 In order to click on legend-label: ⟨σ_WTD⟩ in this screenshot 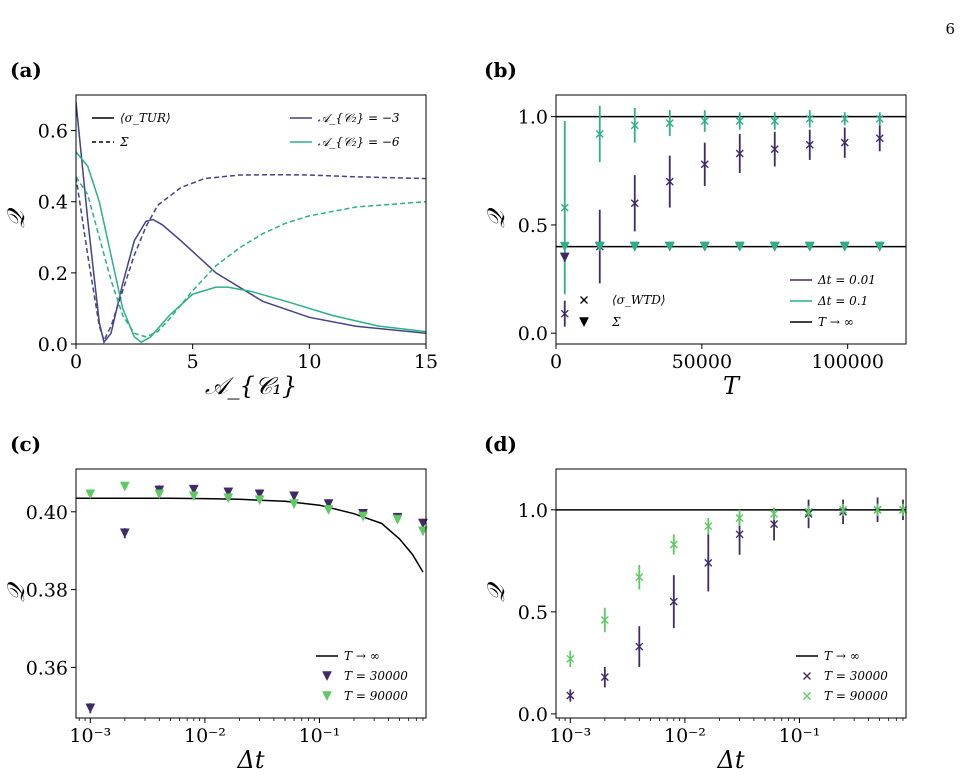, I will do `click(639, 300)`.